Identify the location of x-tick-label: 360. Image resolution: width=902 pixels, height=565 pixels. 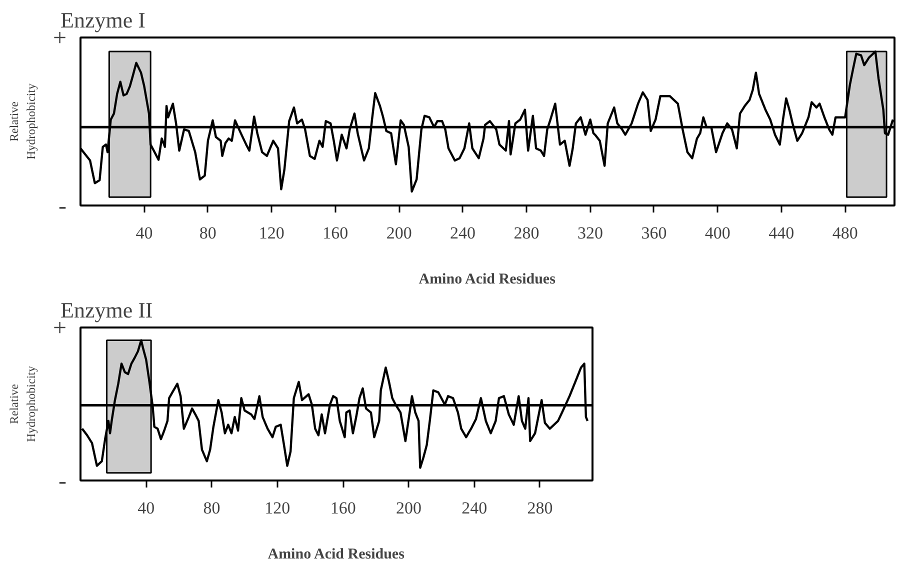
(654, 233).